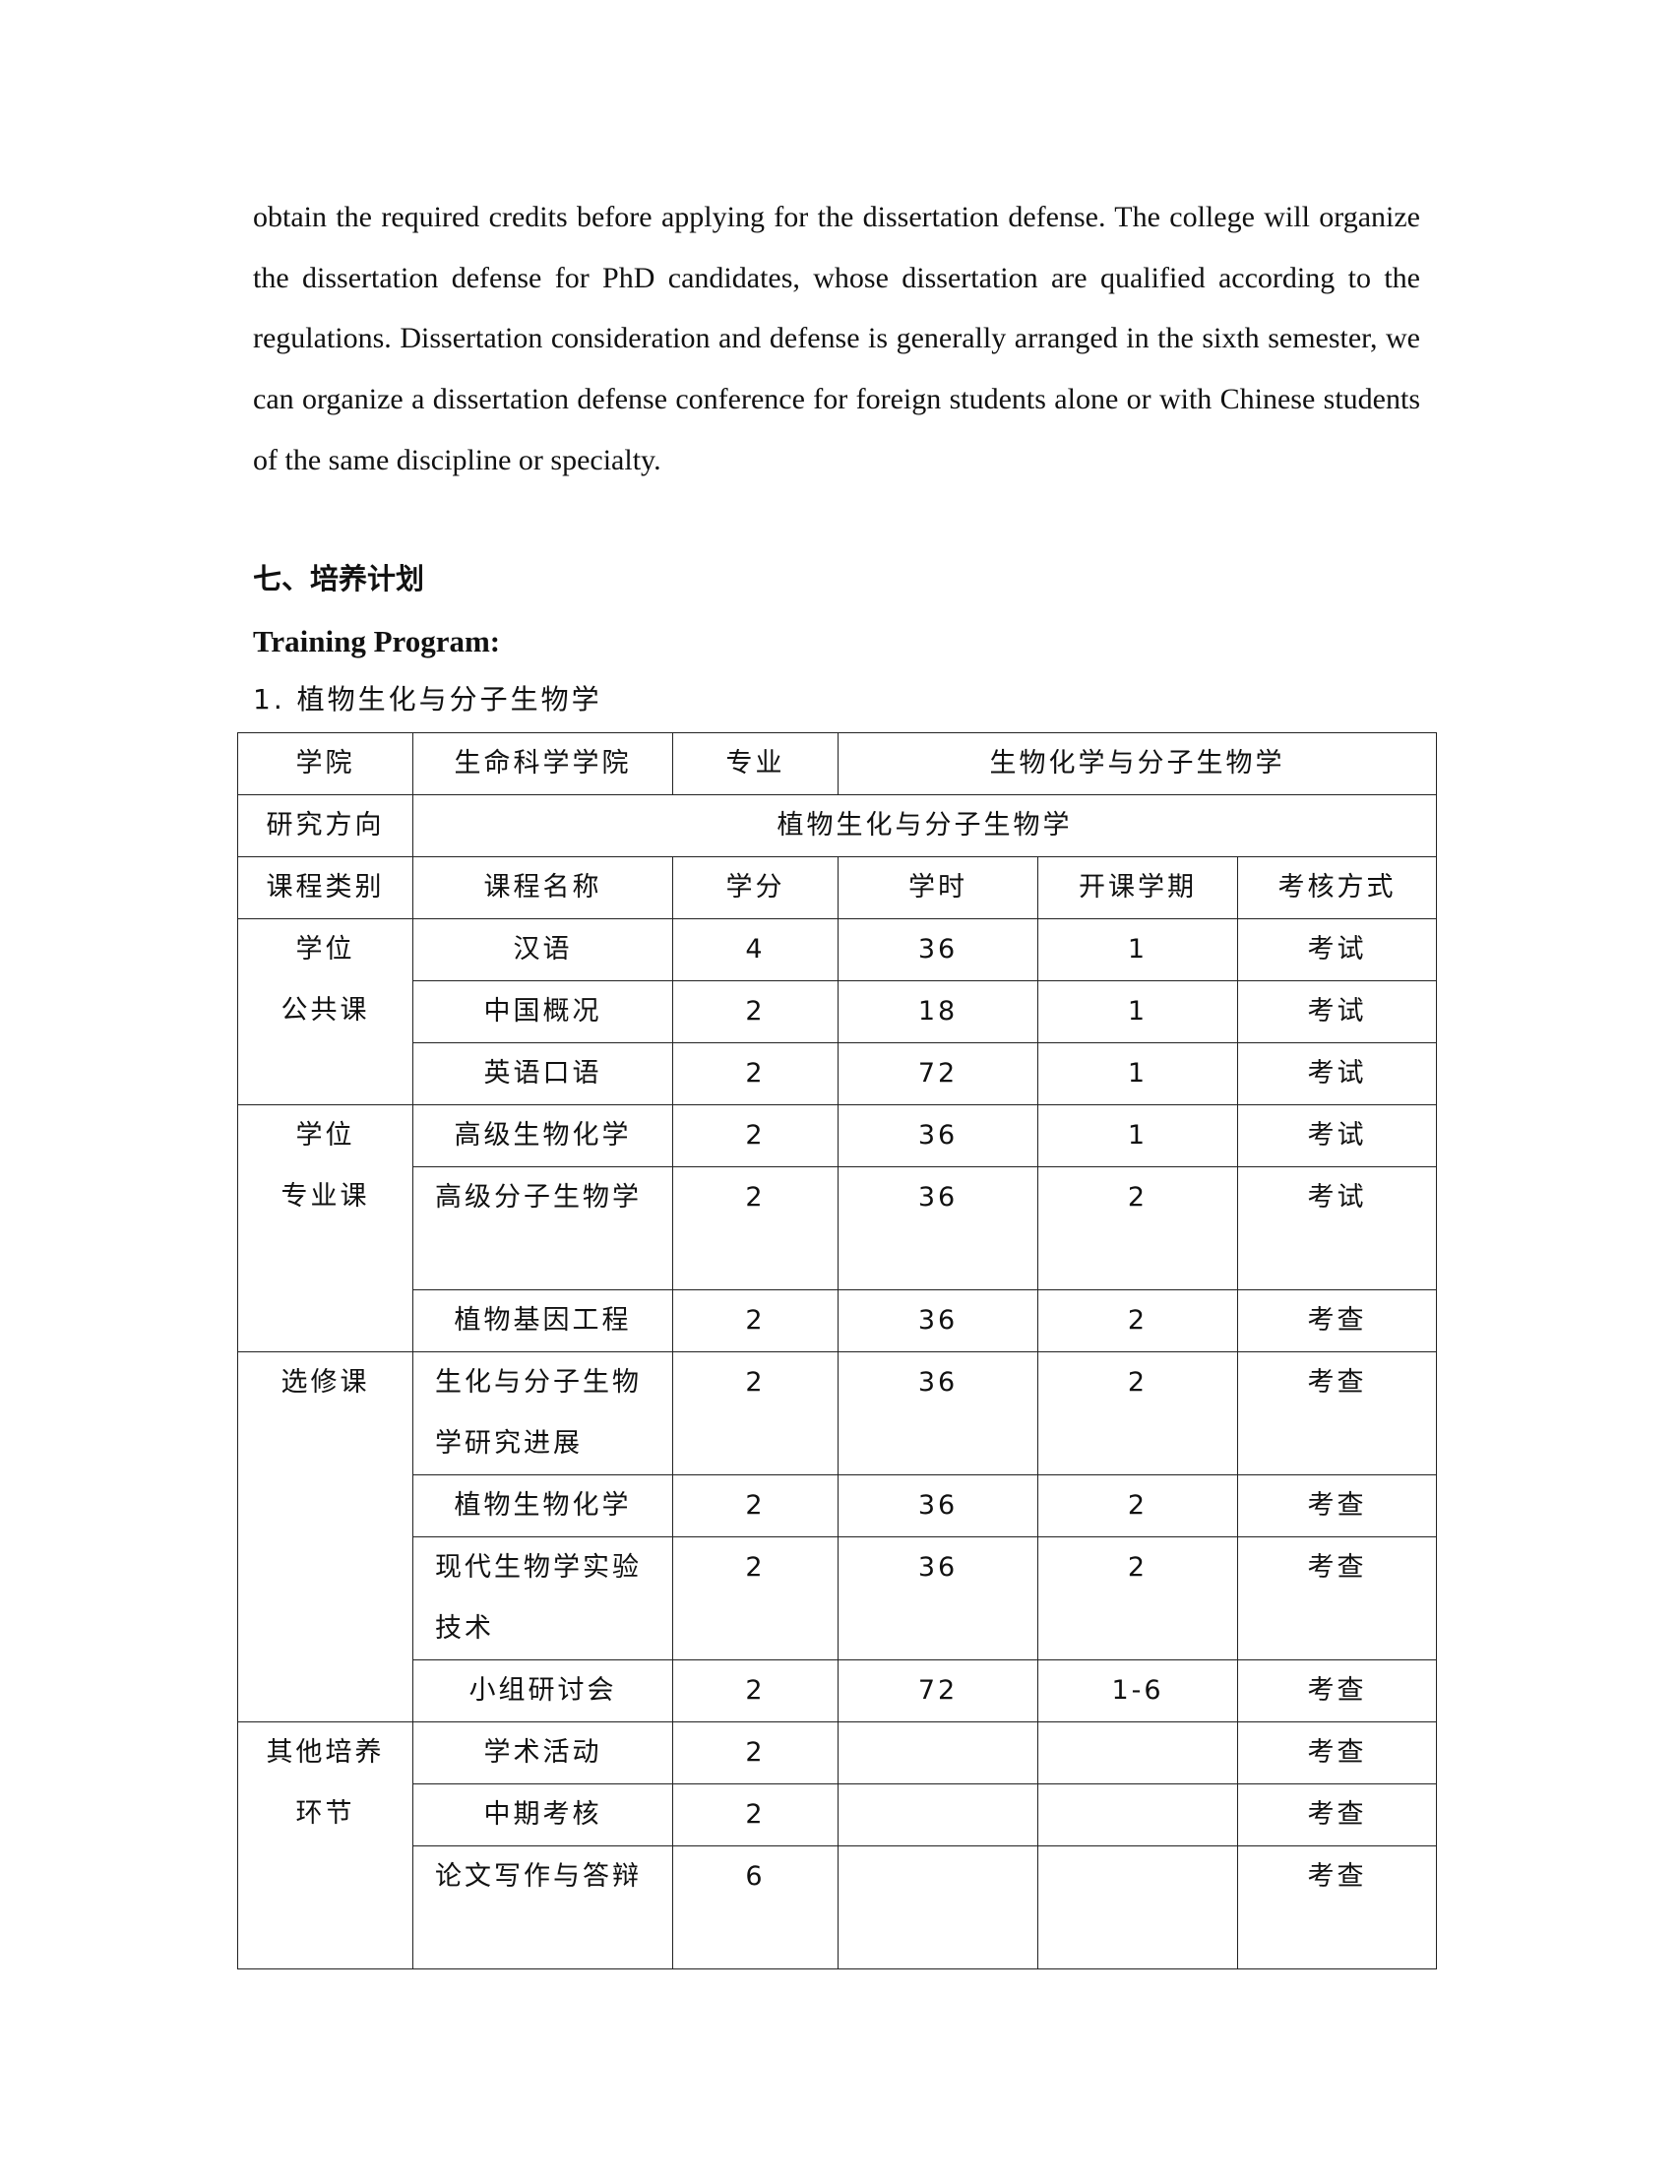  What do you see at coordinates (542, 1814) in the screenshot?
I see `course-name: 中期考核` at bounding box center [542, 1814].